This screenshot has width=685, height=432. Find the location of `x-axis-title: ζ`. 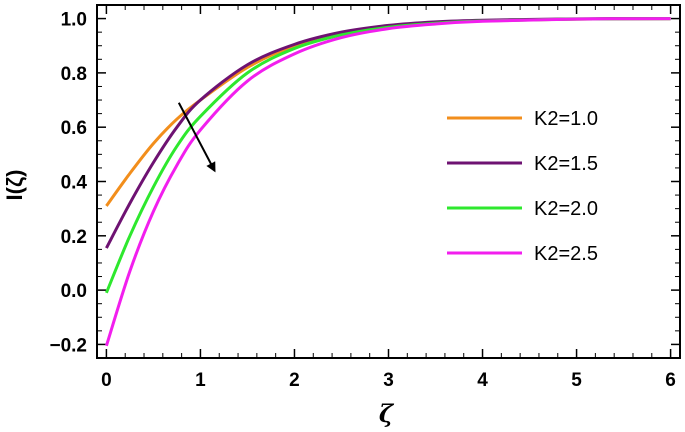

x-axis-title: ζ is located at coordinates (387, 413).